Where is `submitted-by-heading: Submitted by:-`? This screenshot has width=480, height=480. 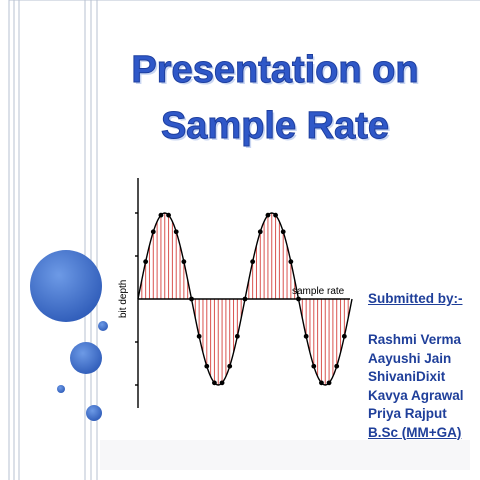
submitted-by-heading: Submitted by:- is located at coordinates (415, 298).